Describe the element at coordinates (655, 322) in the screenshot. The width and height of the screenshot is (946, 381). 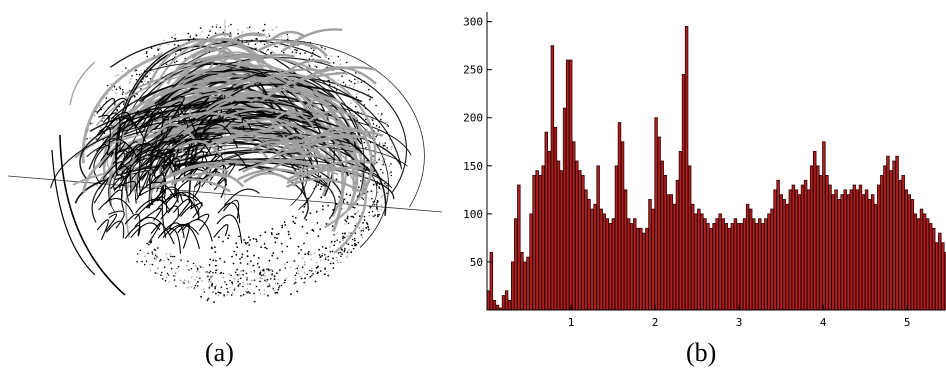
I see `x-tick-label: 2` at that location.